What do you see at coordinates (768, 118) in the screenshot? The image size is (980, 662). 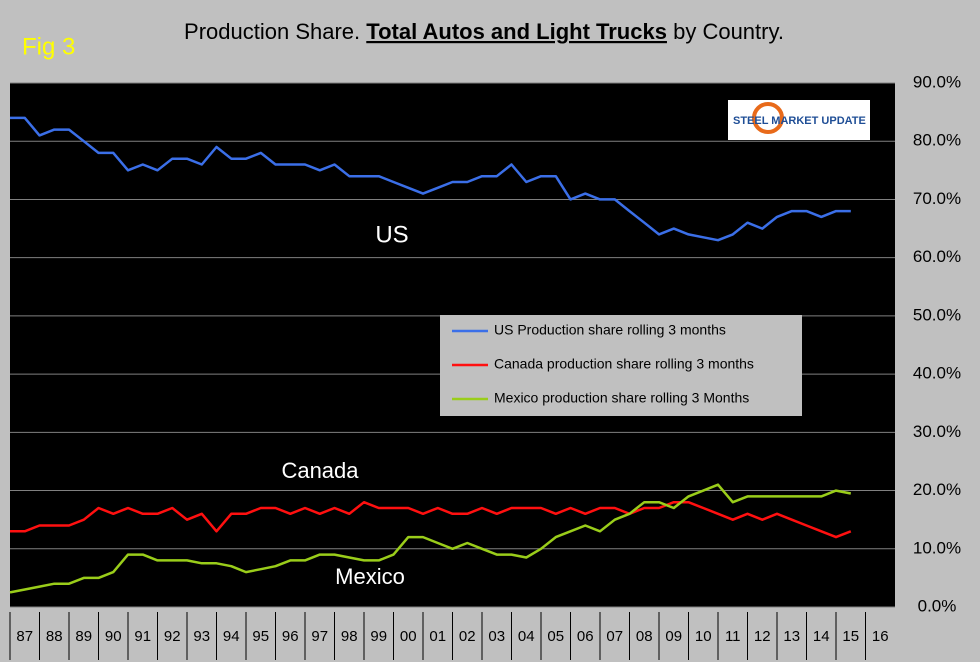 I see `logo-icon` at bounding box center [768, 118].